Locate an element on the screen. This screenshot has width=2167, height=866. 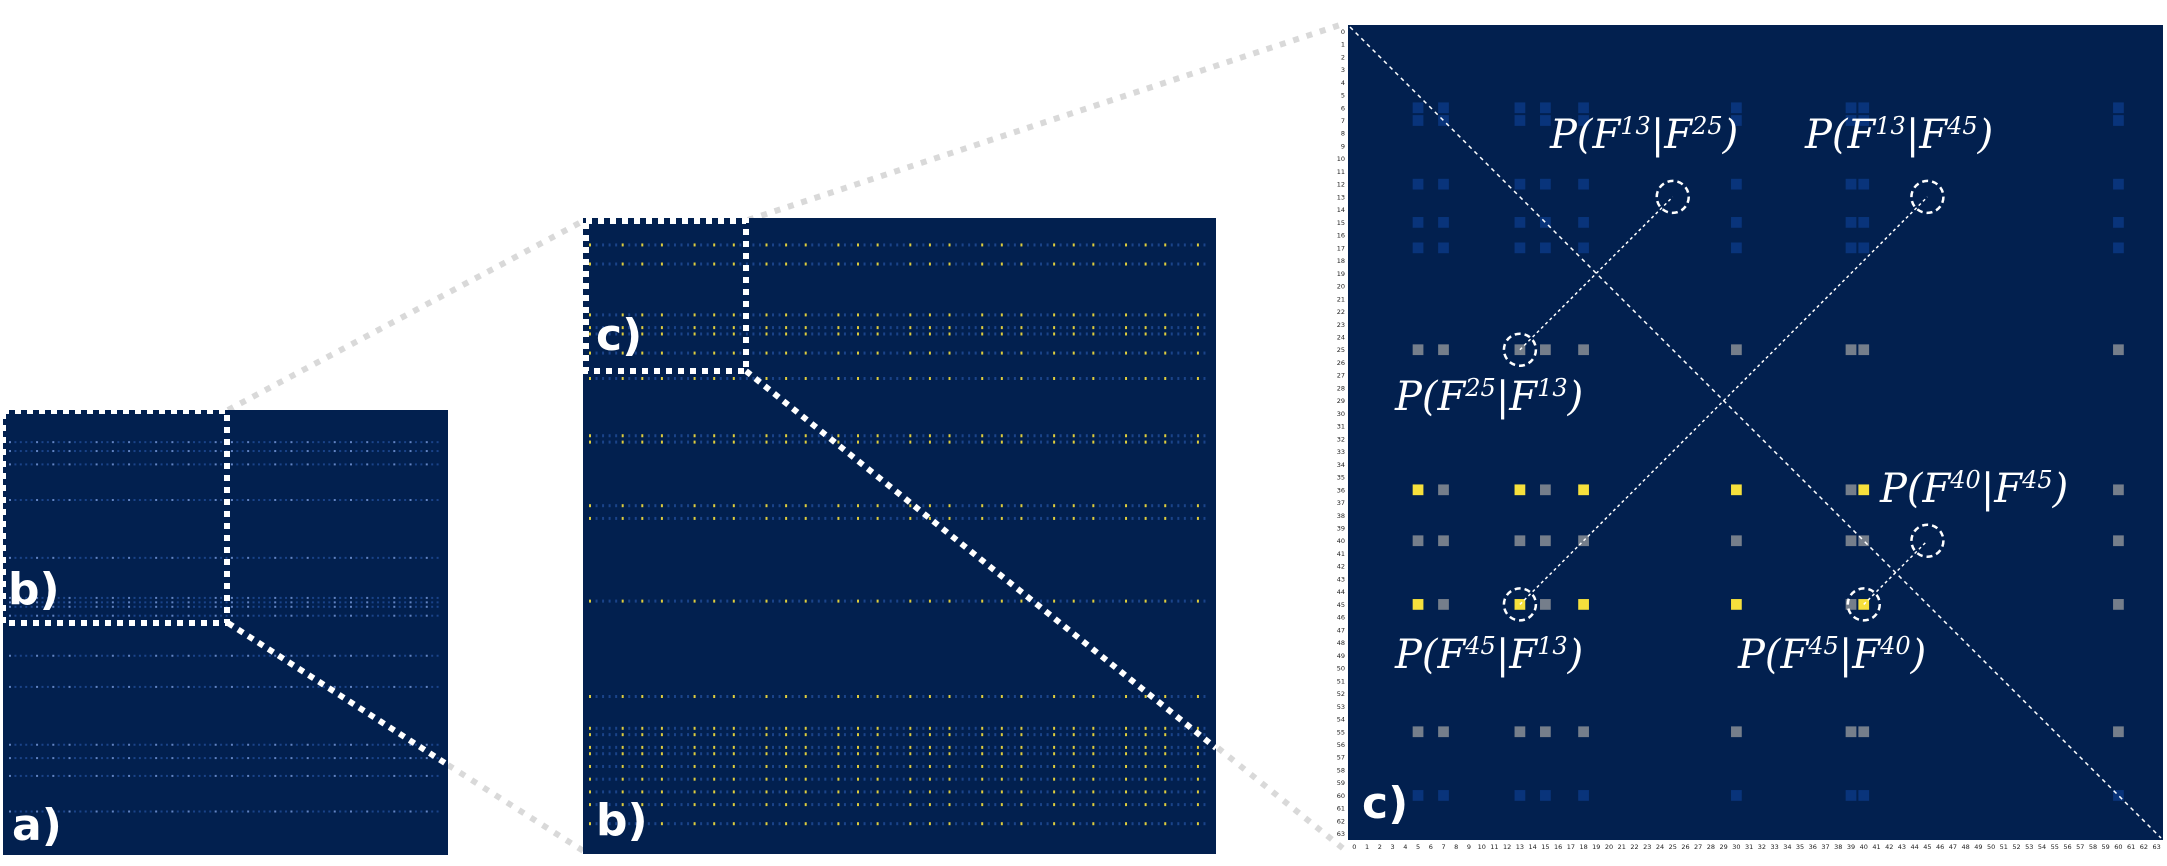
x-tick-label: 7 is located at coordinates (1443, 847).